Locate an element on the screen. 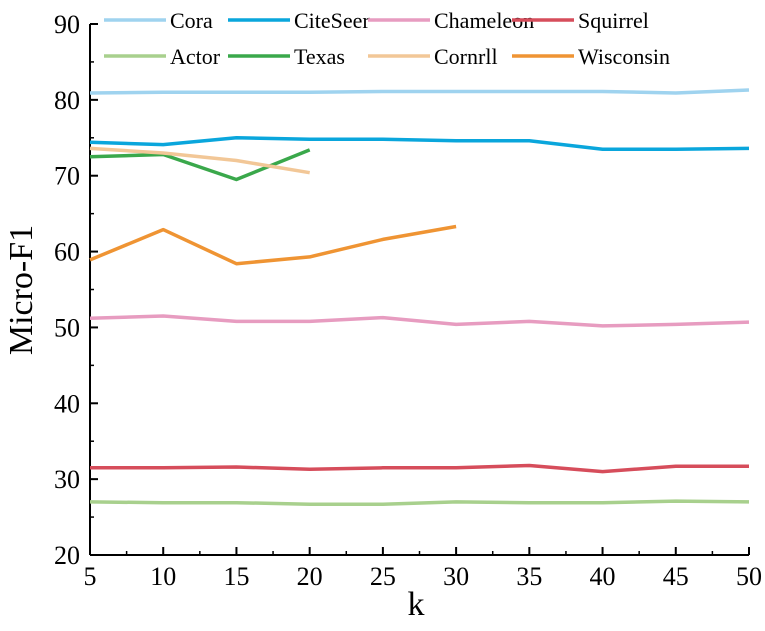  y-tick-label: 80 is located at coordinates (67, 100).